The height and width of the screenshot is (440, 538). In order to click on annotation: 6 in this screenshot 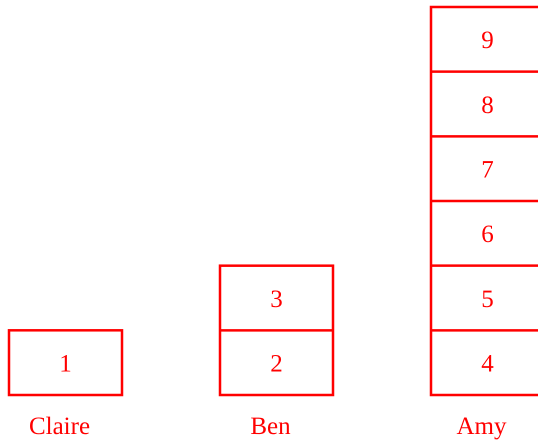, I will do `click(487, 234)`.